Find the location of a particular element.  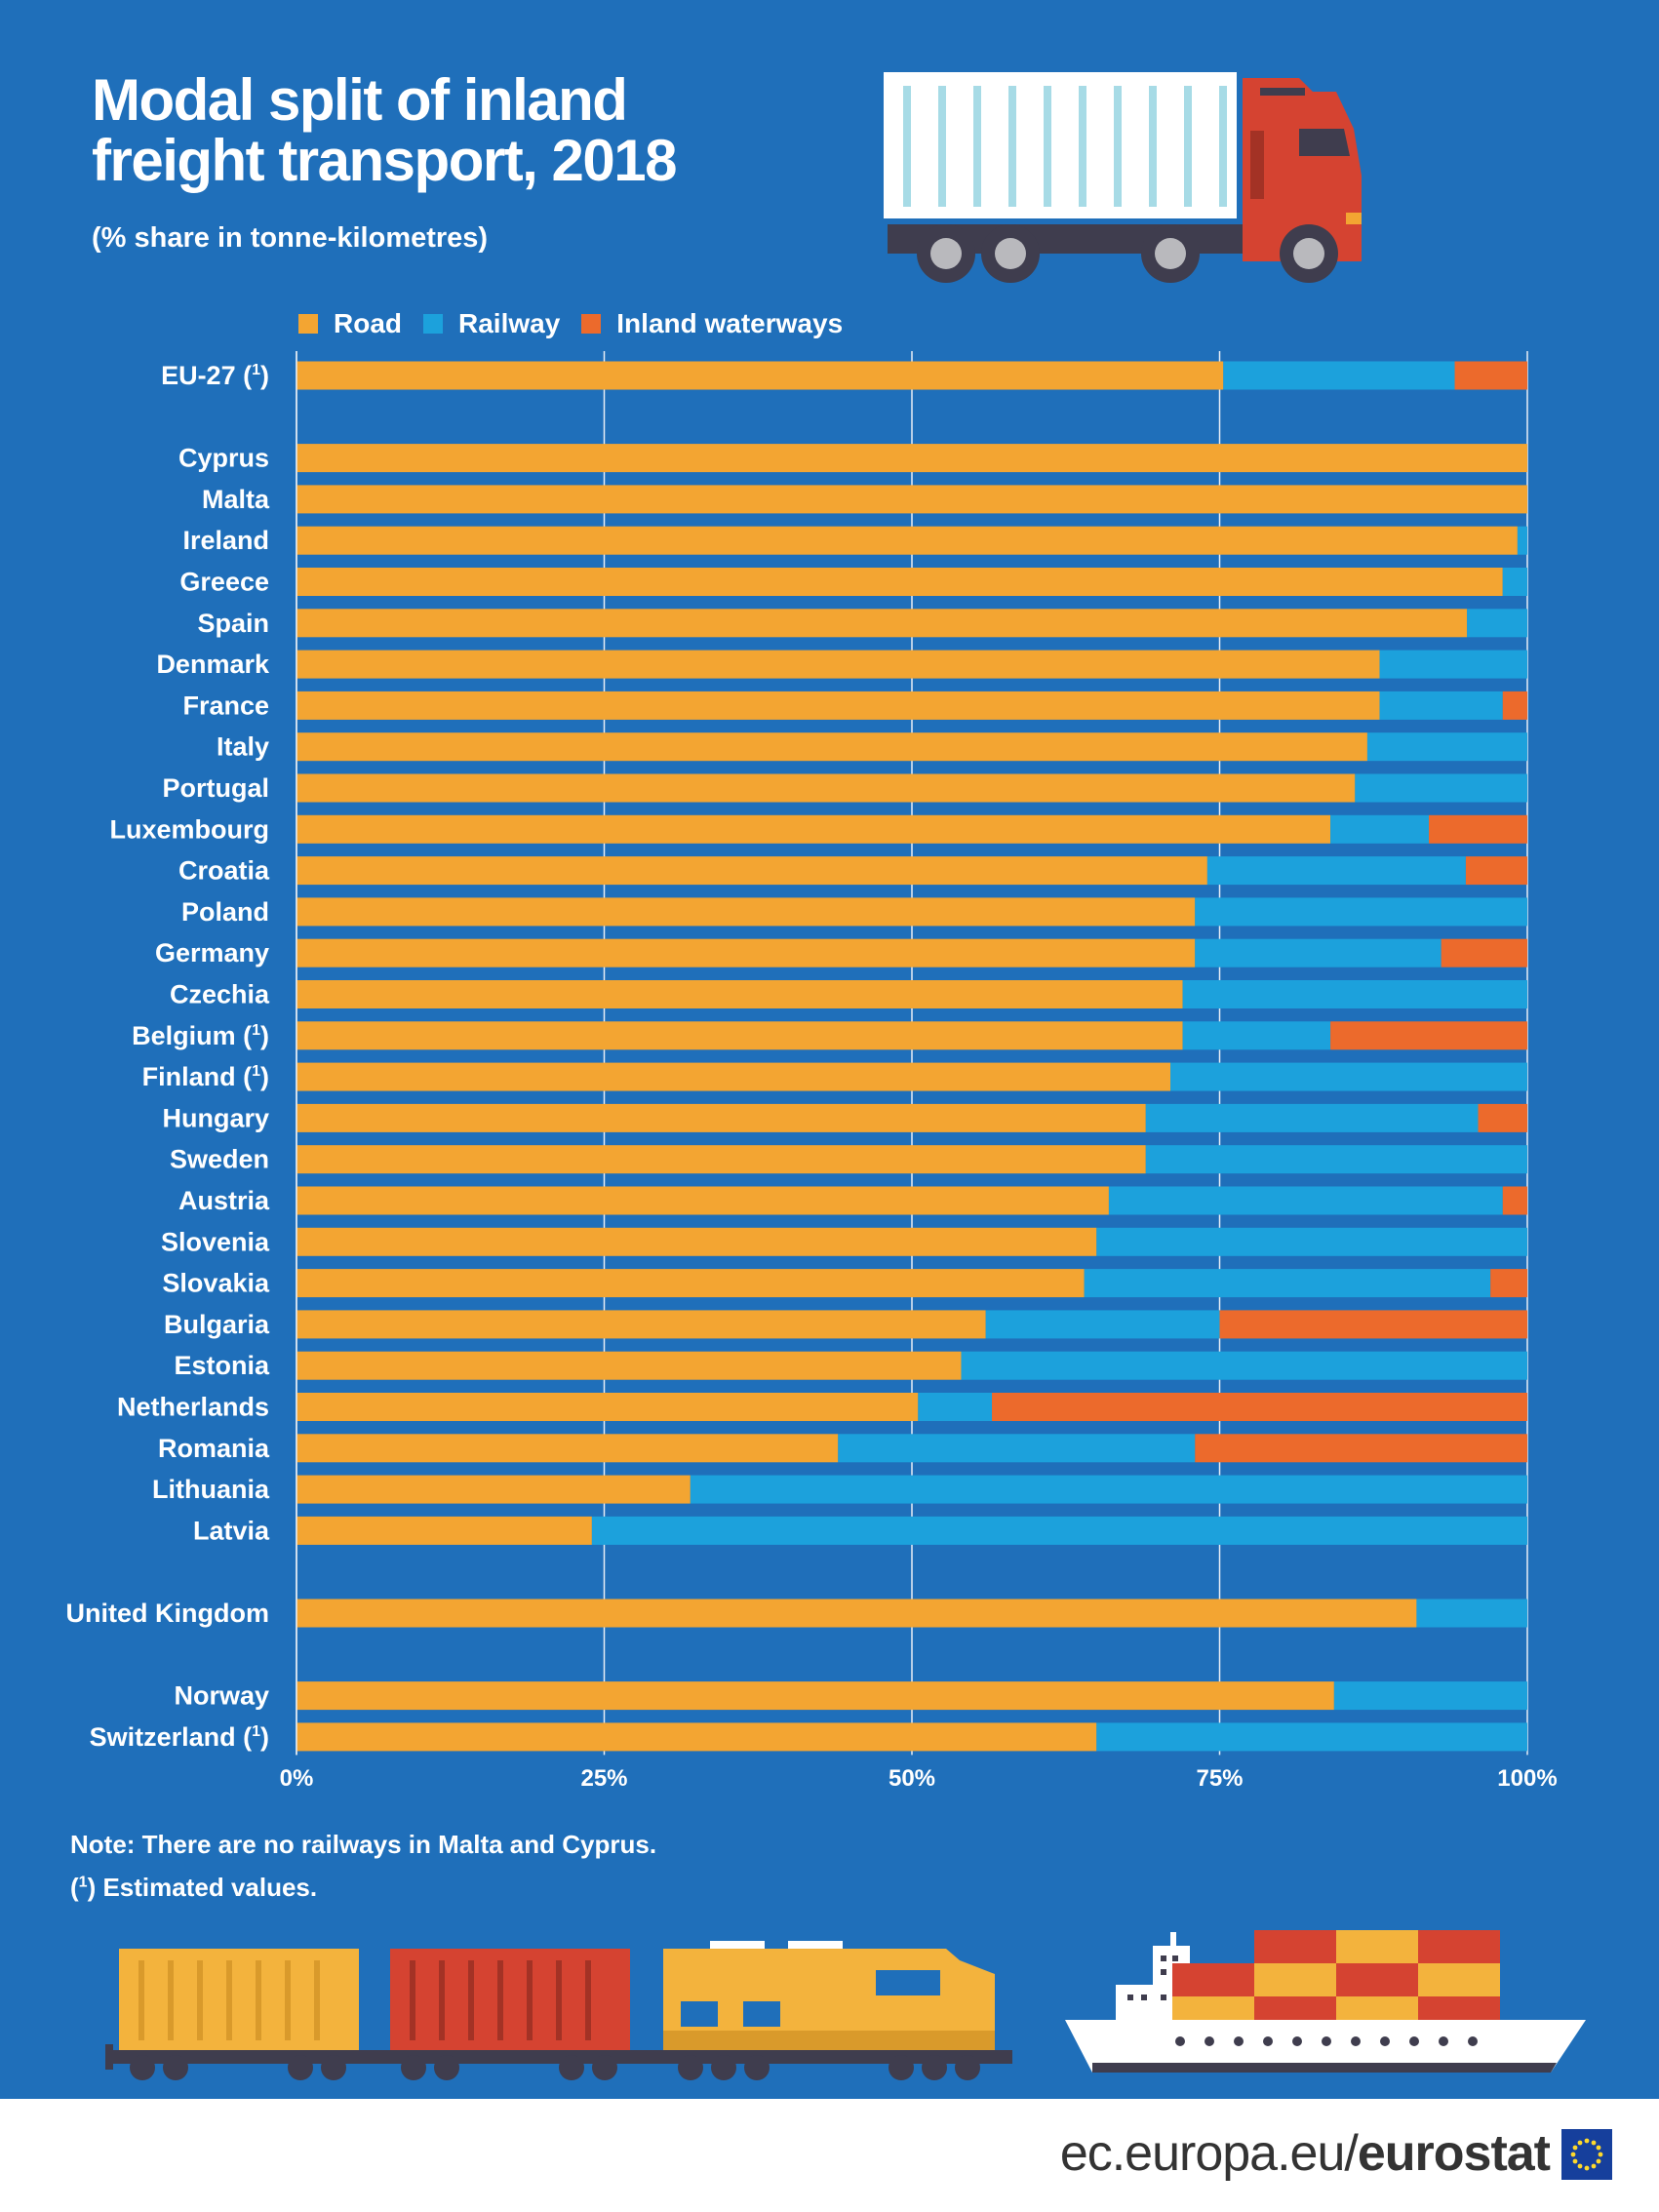

x-tick-label: 0% is located at coordinates (297, 1778).